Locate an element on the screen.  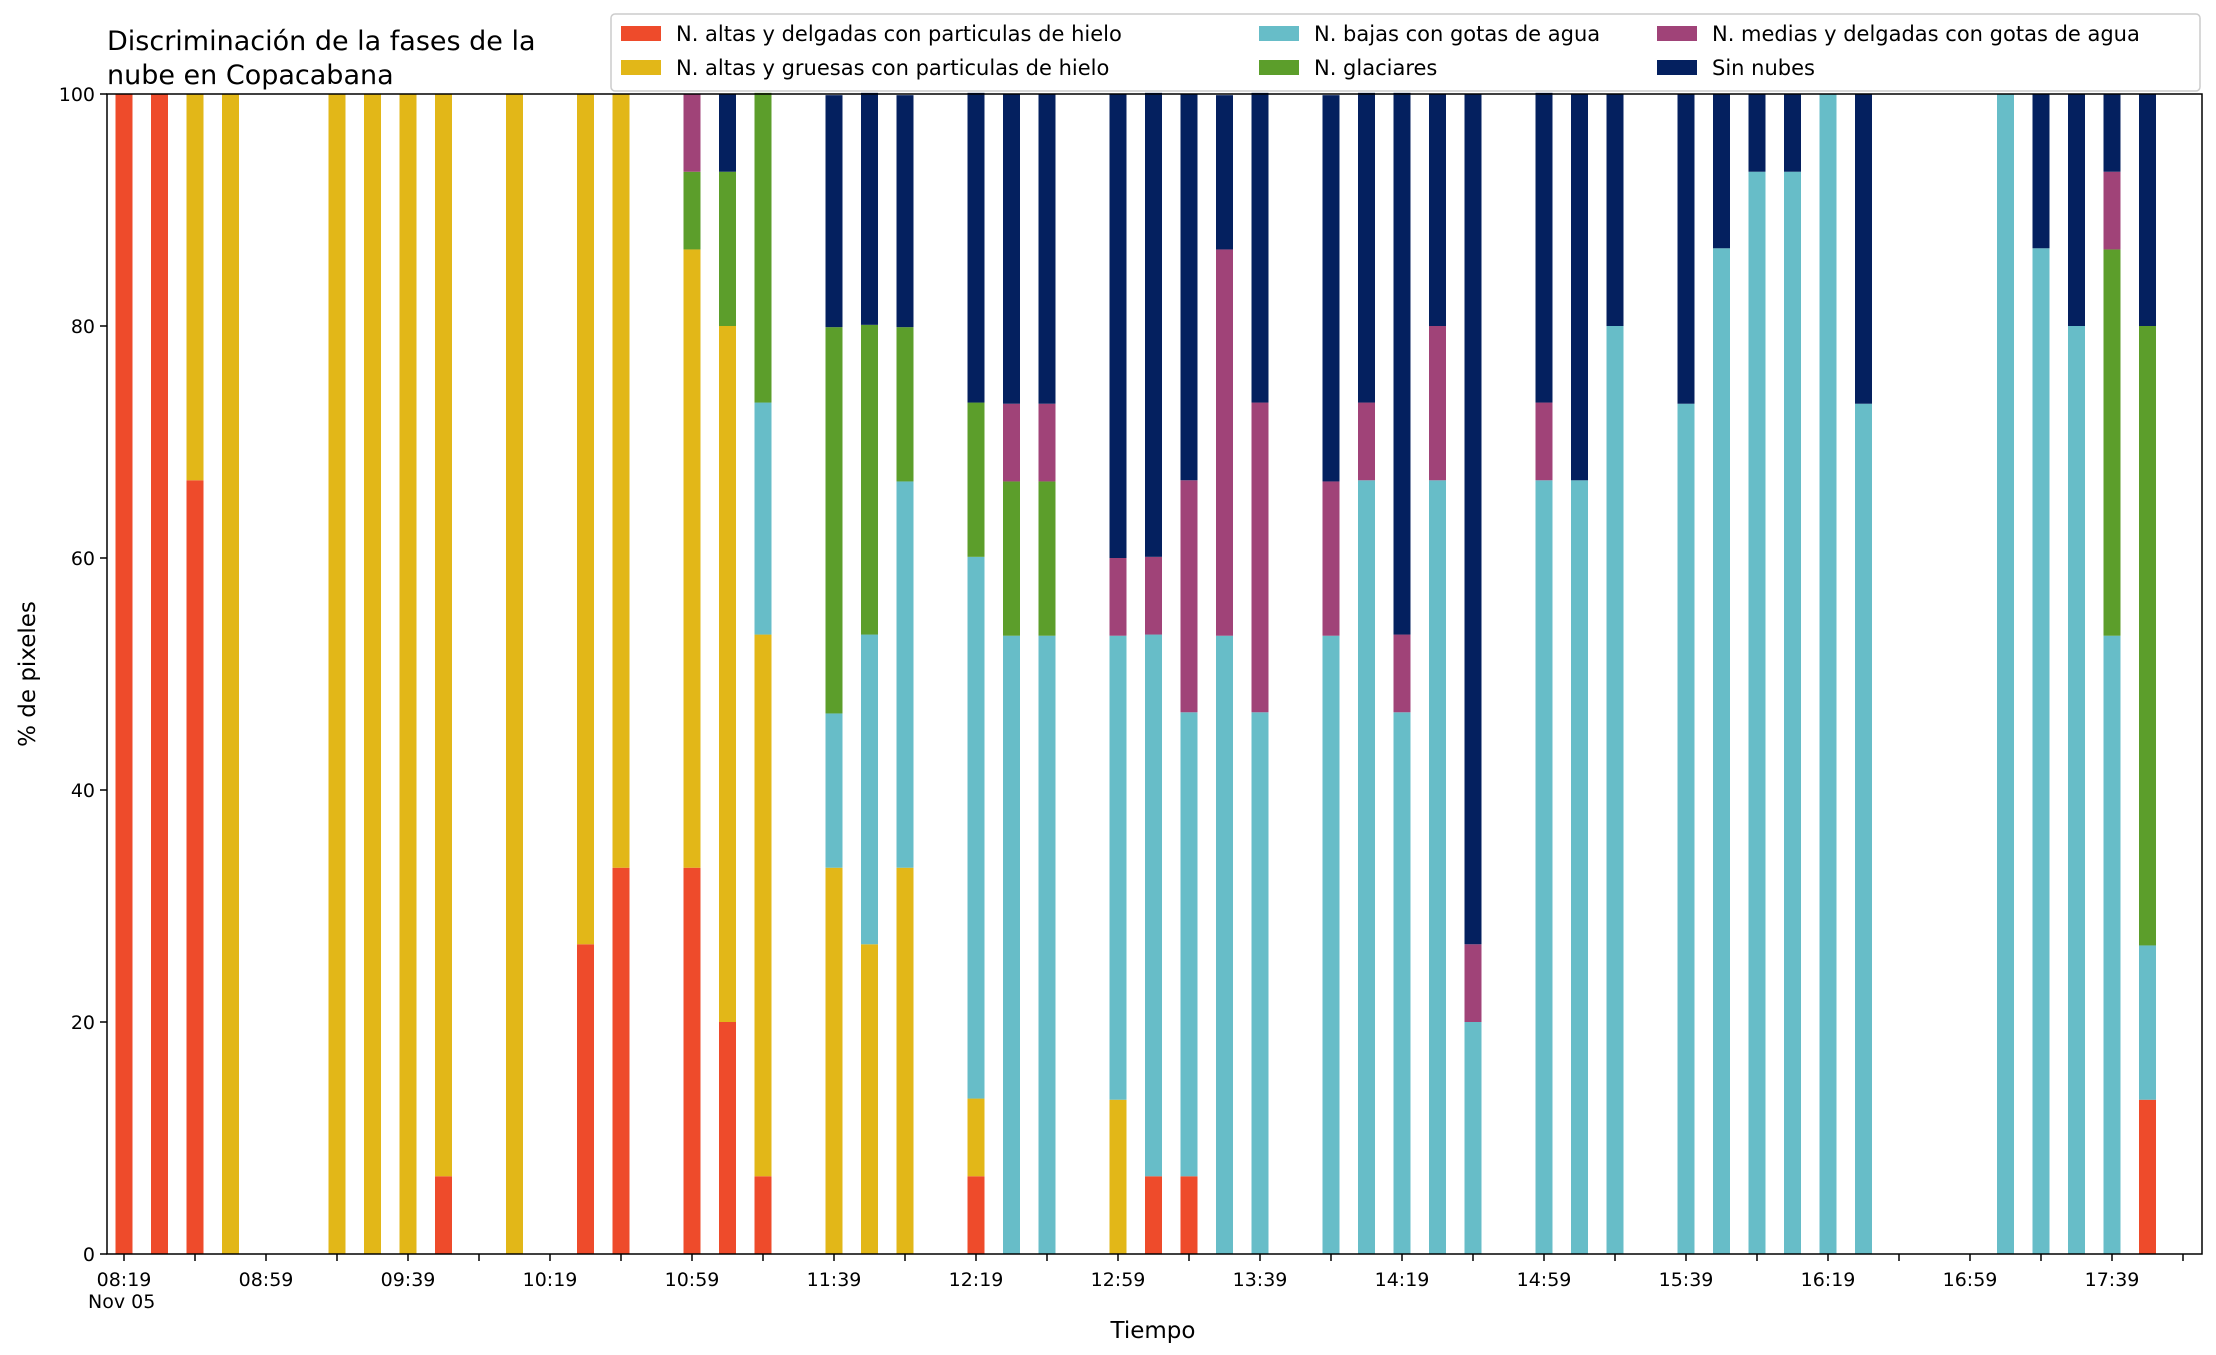
bar-segment-s1-t9 is located at coordinates (443, 635).